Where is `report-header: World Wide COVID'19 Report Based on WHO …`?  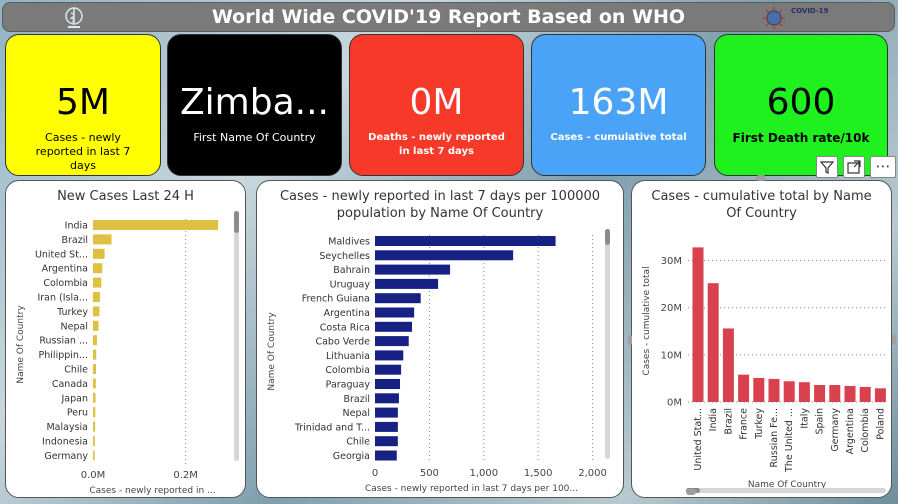
report-header: World Wide COVID'19 Report Based on WHO … is located at coordinates (448, 17).